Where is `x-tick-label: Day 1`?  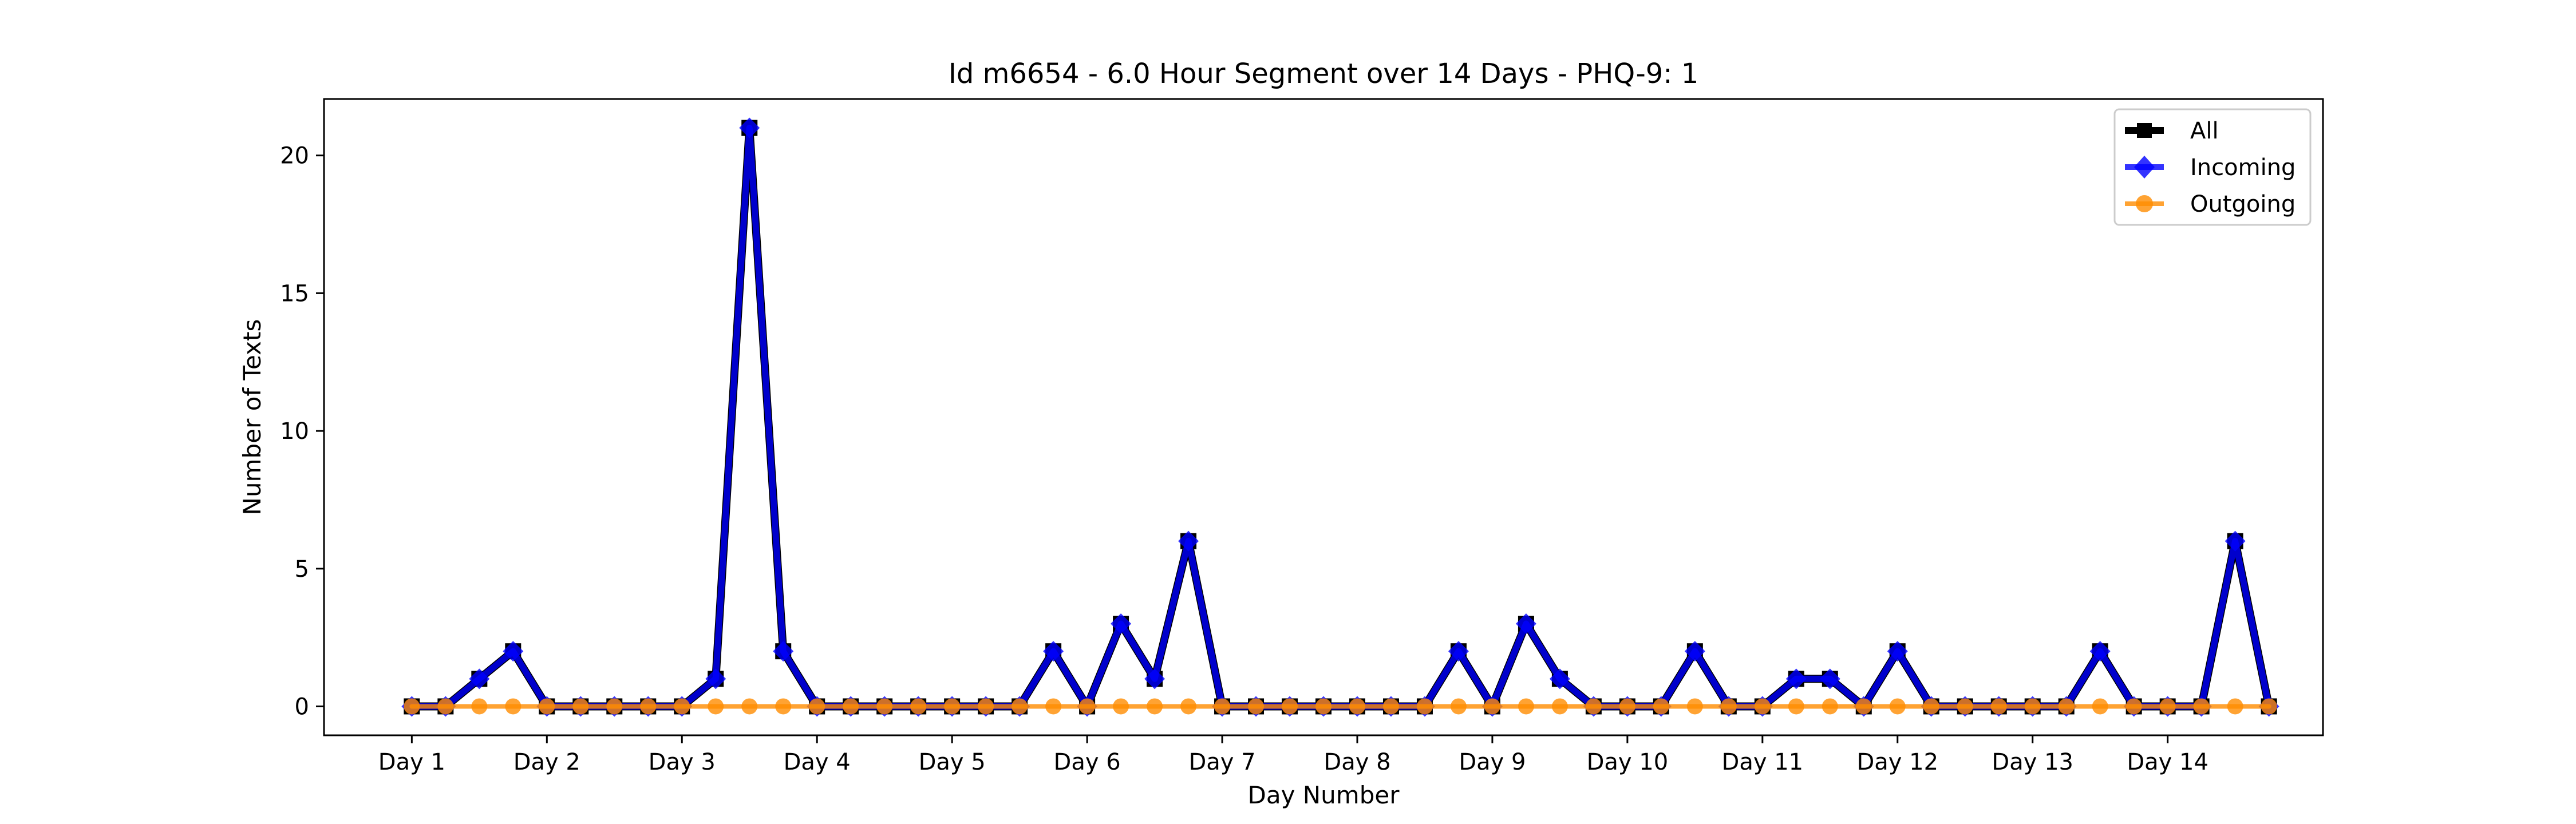
x-tick-label: Day 1 is located at coordinates (411, 762).